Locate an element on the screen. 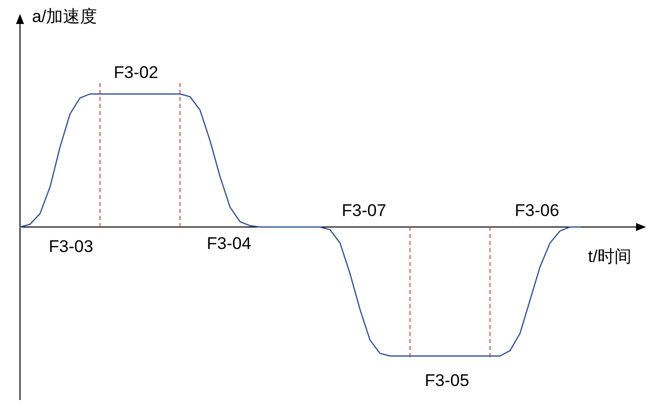 The height and width of the screenshot is (403, 655). annotation: F3-04 is located at coordinates (229, 243).